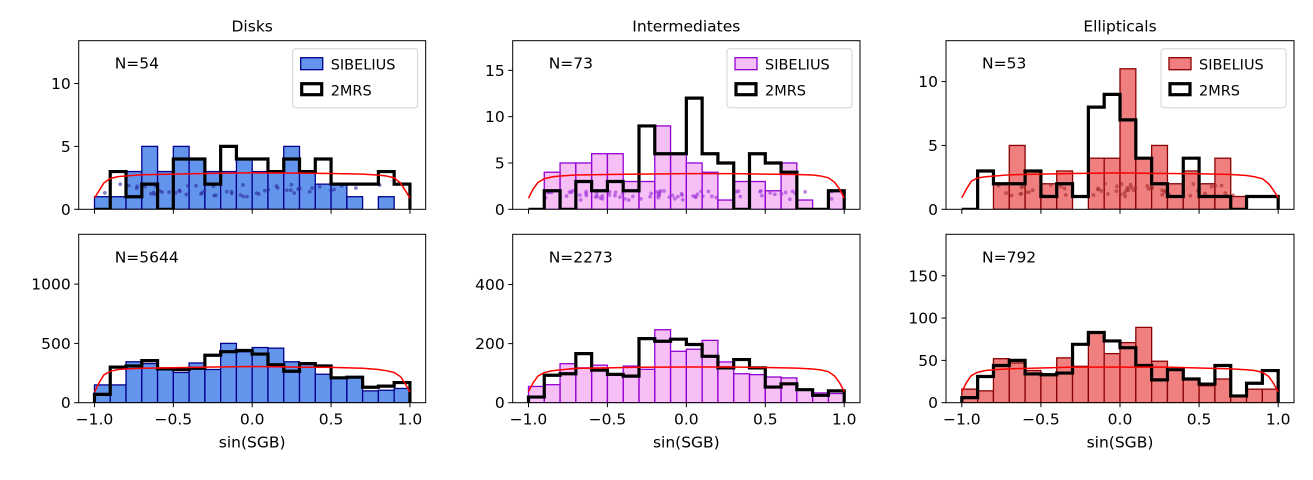  What do you see at coordinates (797, 66) in the screenshot?
I see `legend-sibelius-label: SIBELIUS` at bounding box center [797, 66].